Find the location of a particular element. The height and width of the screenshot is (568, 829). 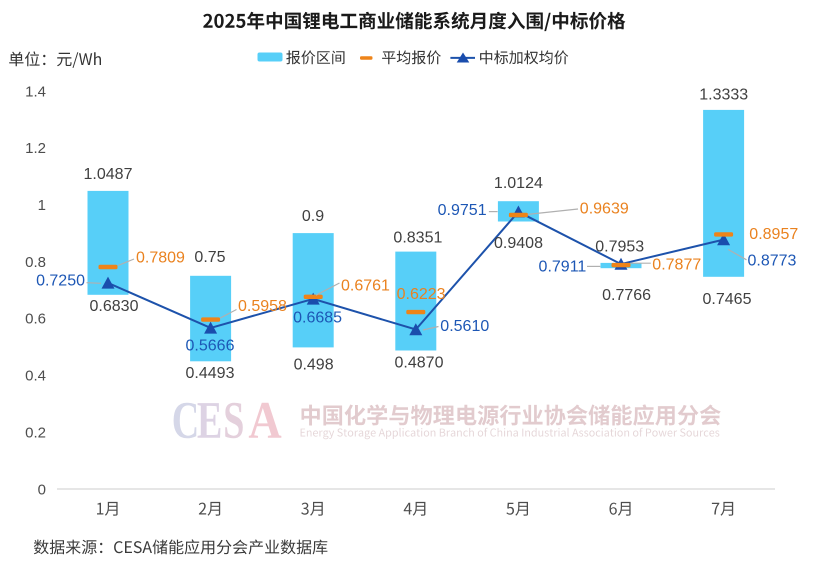

svg-text: 0.9408 is located at coordinates (518, 243).